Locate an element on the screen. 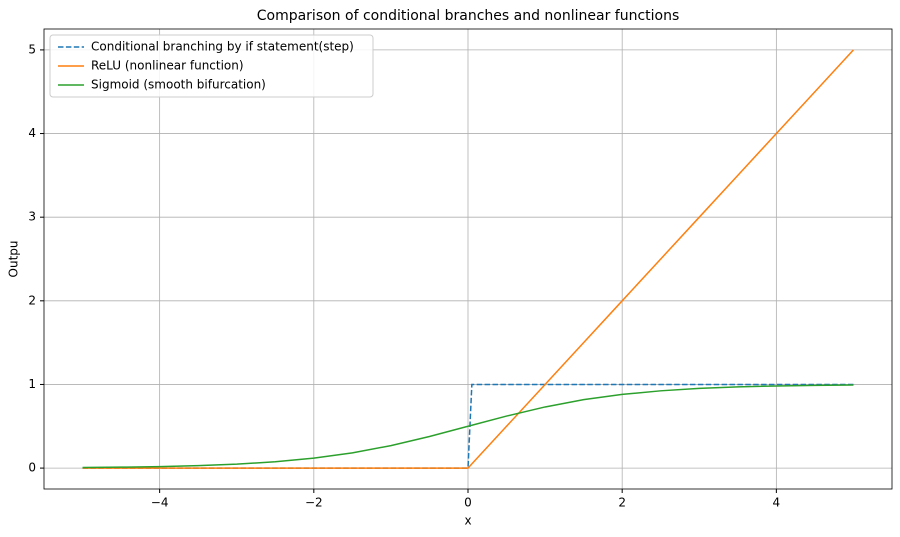 The height and width of the screenshot is (537, 900). y-axis-label: Outpu is located at coordinates (14, 259).